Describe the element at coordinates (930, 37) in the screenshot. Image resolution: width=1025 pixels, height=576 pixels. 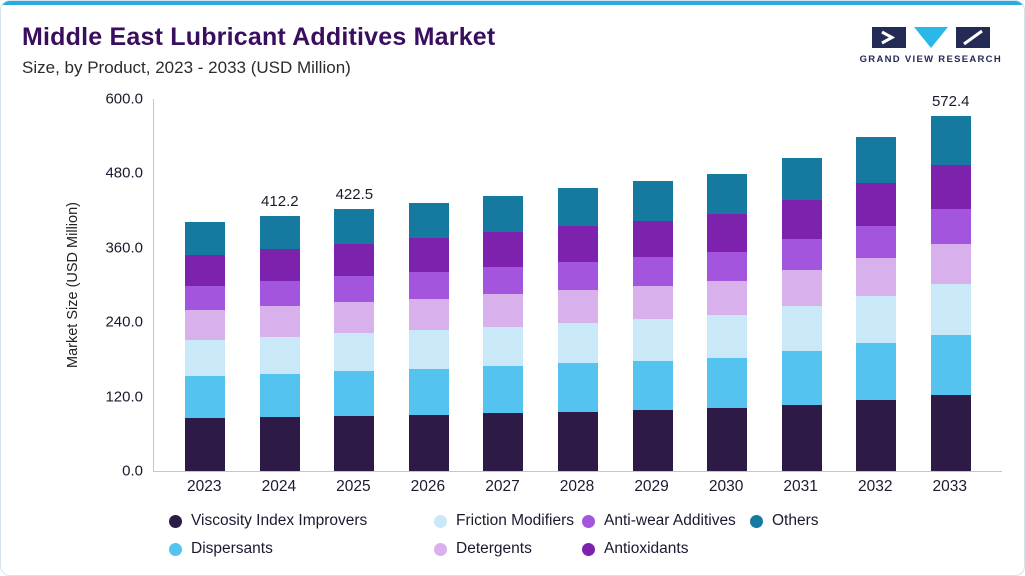
I see `logo-mark-icon` at that location.